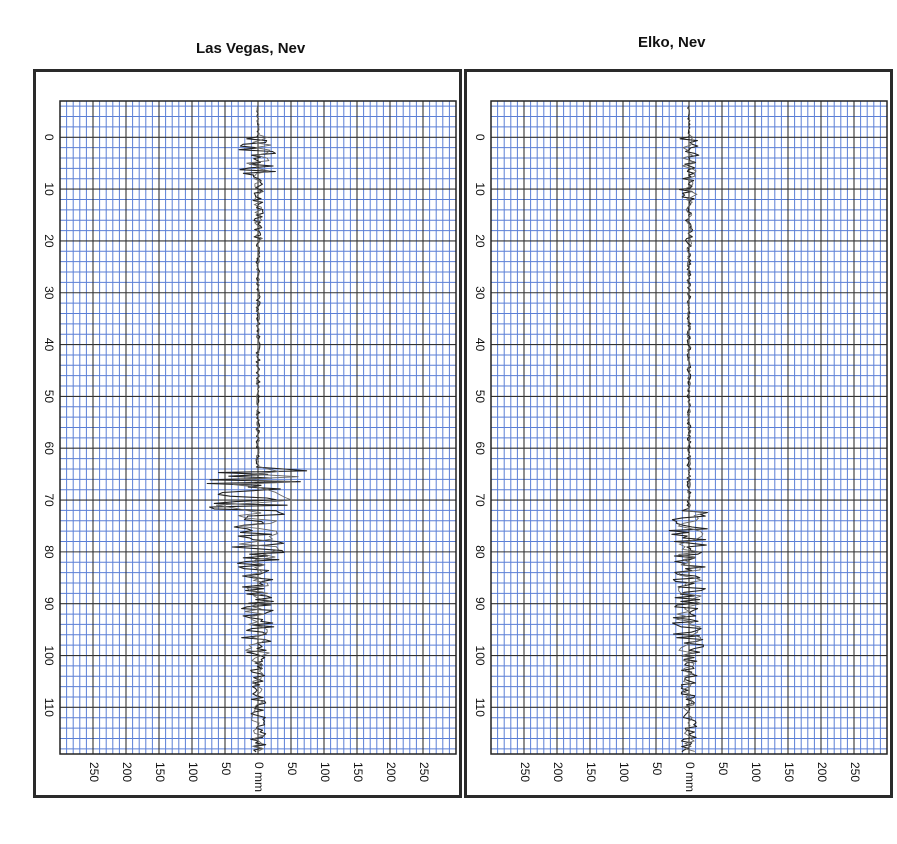 The width and height of the screenshot is (897, 844). Describe the element at coordinates (251, 48) in the screenshot. I see `chart-title-las-vegas: Las Vegas, Nev` at that location.